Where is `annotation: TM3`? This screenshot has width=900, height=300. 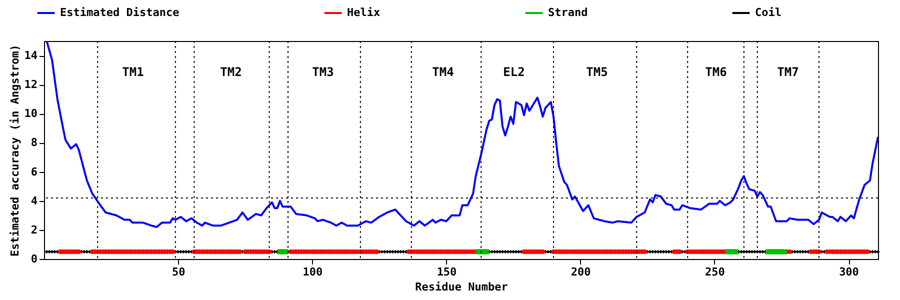 annotation: TM3 is located at coordinates (323, 72).